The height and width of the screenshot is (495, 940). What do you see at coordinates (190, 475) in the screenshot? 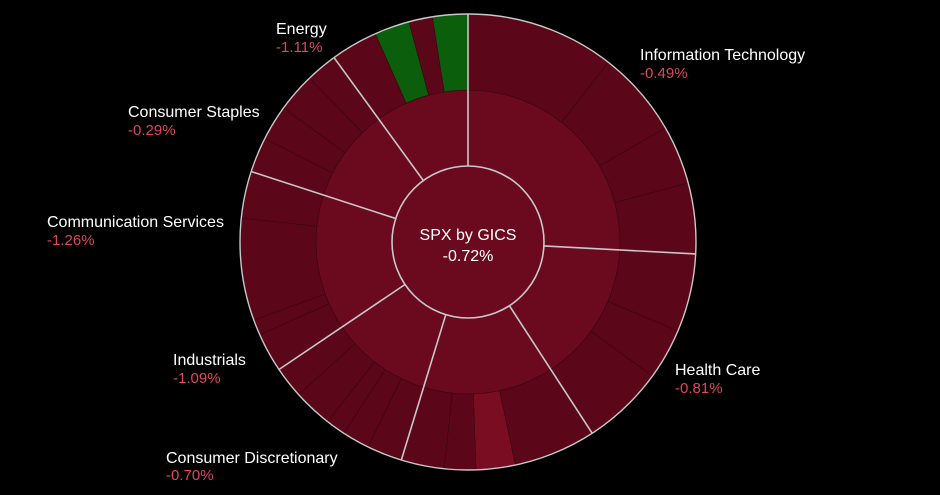
I see `sector-change: -0.70%` at bounding box center [190, 475].